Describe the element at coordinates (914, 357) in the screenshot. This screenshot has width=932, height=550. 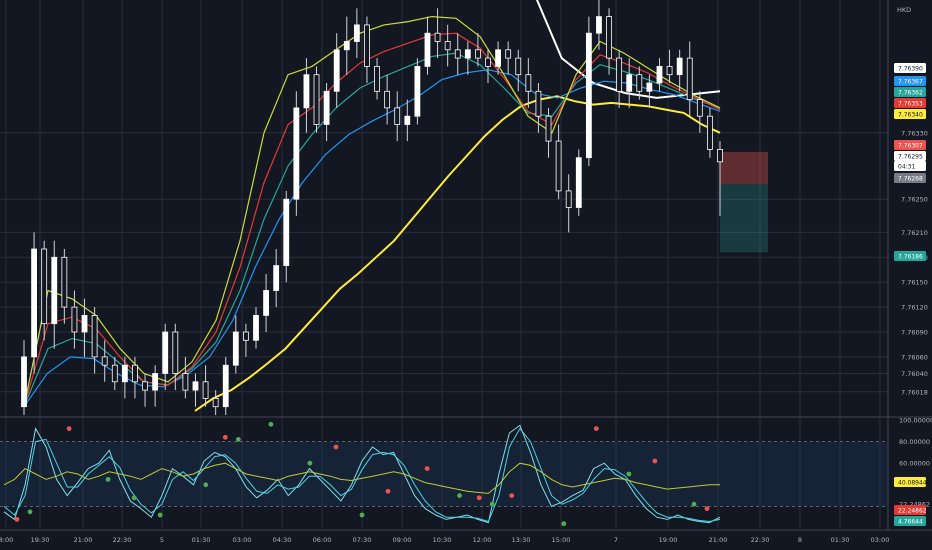
I see `price-tick-label: 7.76060` at that location.